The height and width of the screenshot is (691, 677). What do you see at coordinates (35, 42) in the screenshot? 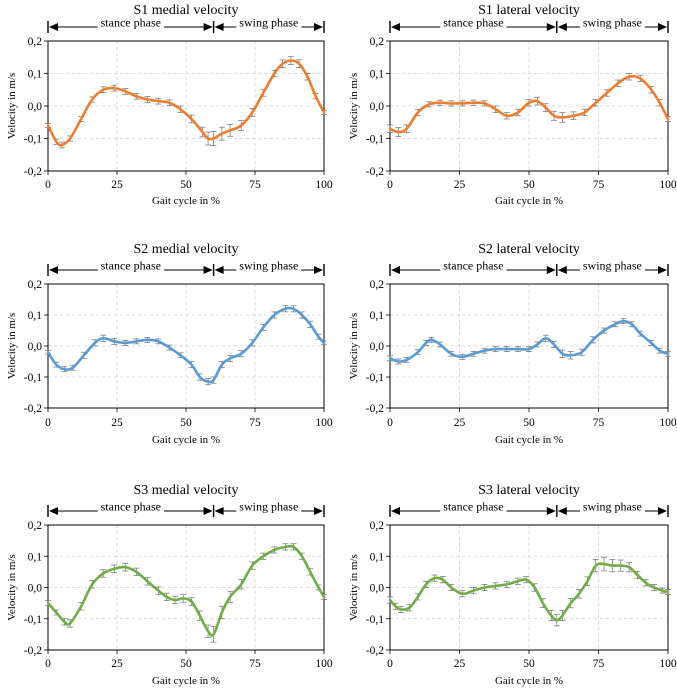
I see `y-tick-label: 0,2` at bounding box center [35, 42].